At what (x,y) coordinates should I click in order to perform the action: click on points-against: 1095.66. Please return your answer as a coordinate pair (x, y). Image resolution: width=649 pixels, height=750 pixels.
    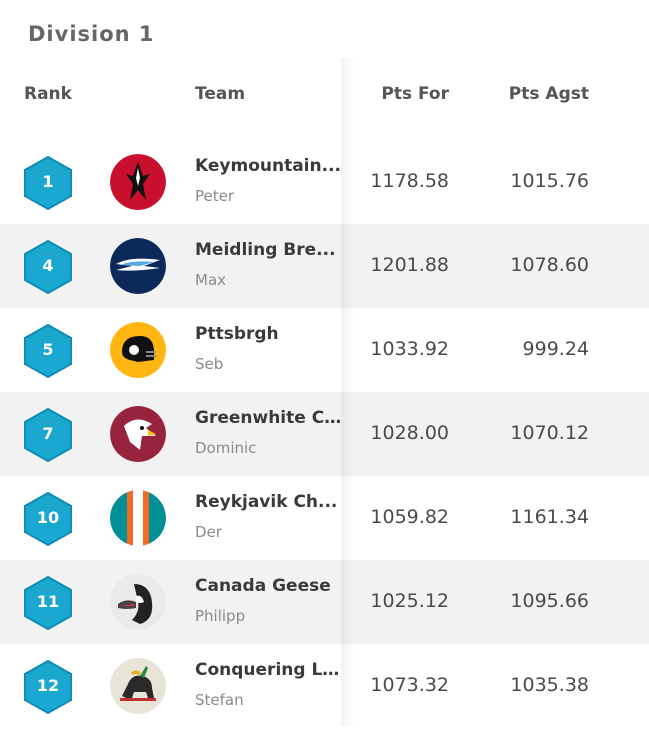
    Looking at the image, I should click on (549, 601).